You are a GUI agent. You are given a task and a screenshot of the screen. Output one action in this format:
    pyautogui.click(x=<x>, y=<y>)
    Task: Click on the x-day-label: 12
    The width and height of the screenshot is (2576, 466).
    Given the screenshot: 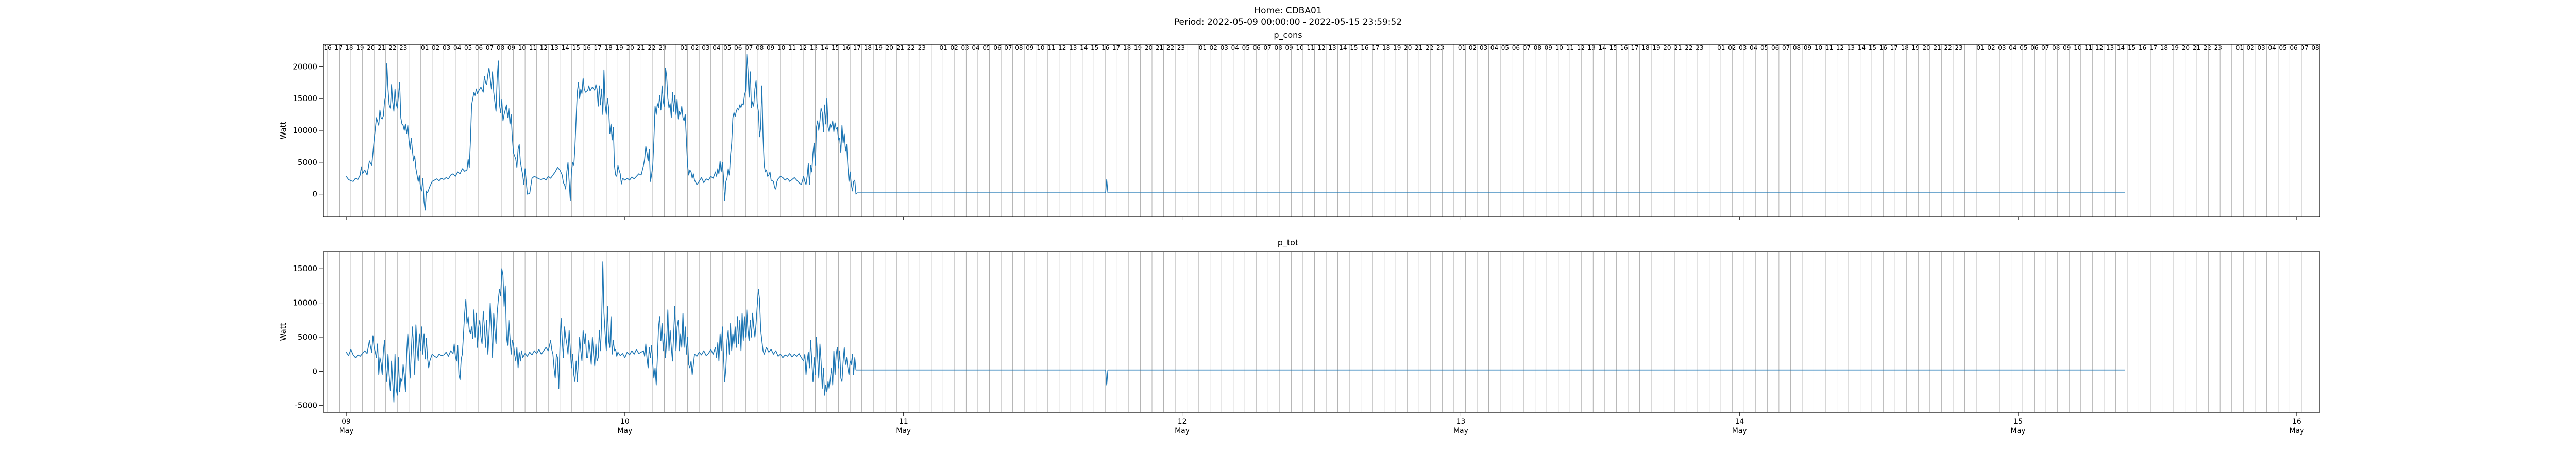 What is the action you would take?
    pyautogui.click(x=1182, y=422)
    